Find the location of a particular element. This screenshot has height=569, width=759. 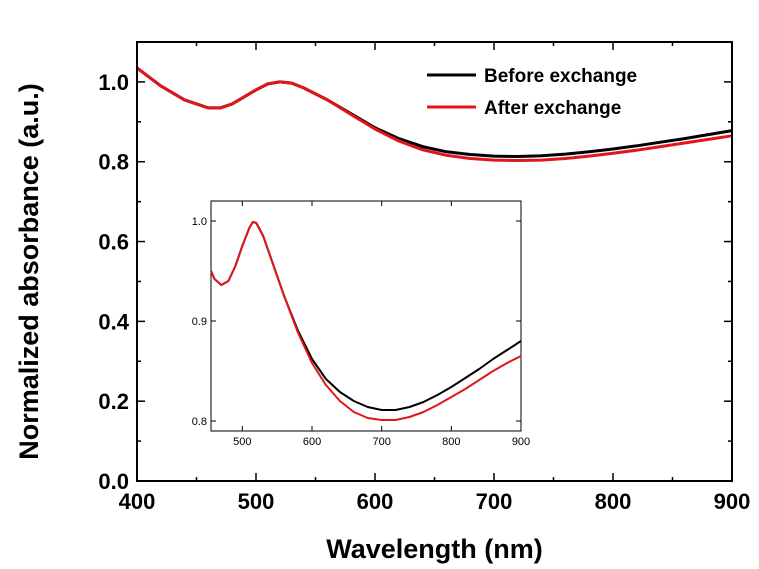

x-tick-label: 700 is located at coordinates (494, 501).